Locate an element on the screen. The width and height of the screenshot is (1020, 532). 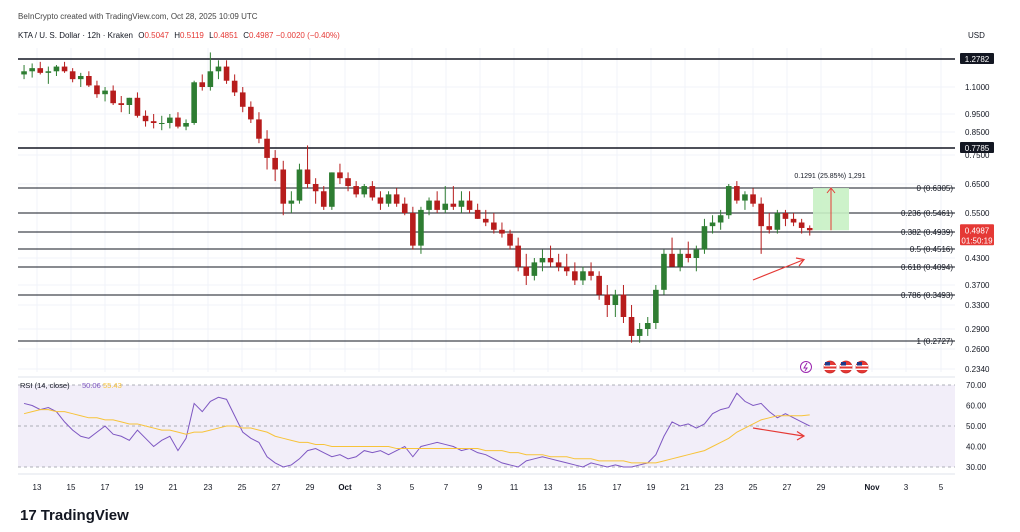
symbol-name: KTA / U. S. Dollar · 12h · Kraken is located at coordinates (76, 35).